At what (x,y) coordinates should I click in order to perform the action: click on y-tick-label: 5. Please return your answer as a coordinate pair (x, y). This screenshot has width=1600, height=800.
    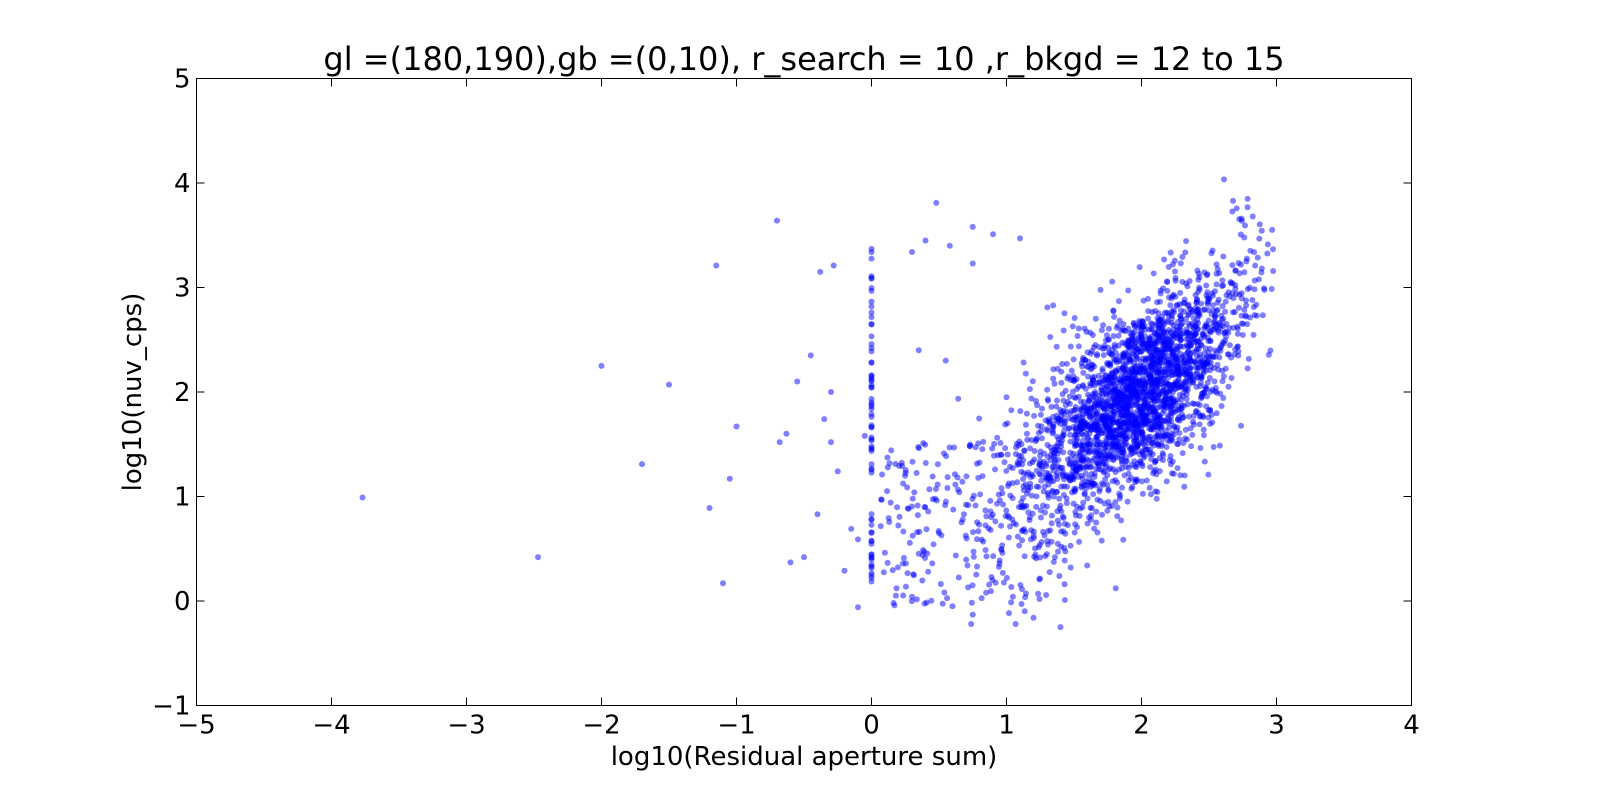
    Looking at the image, I should click on (182, 80).